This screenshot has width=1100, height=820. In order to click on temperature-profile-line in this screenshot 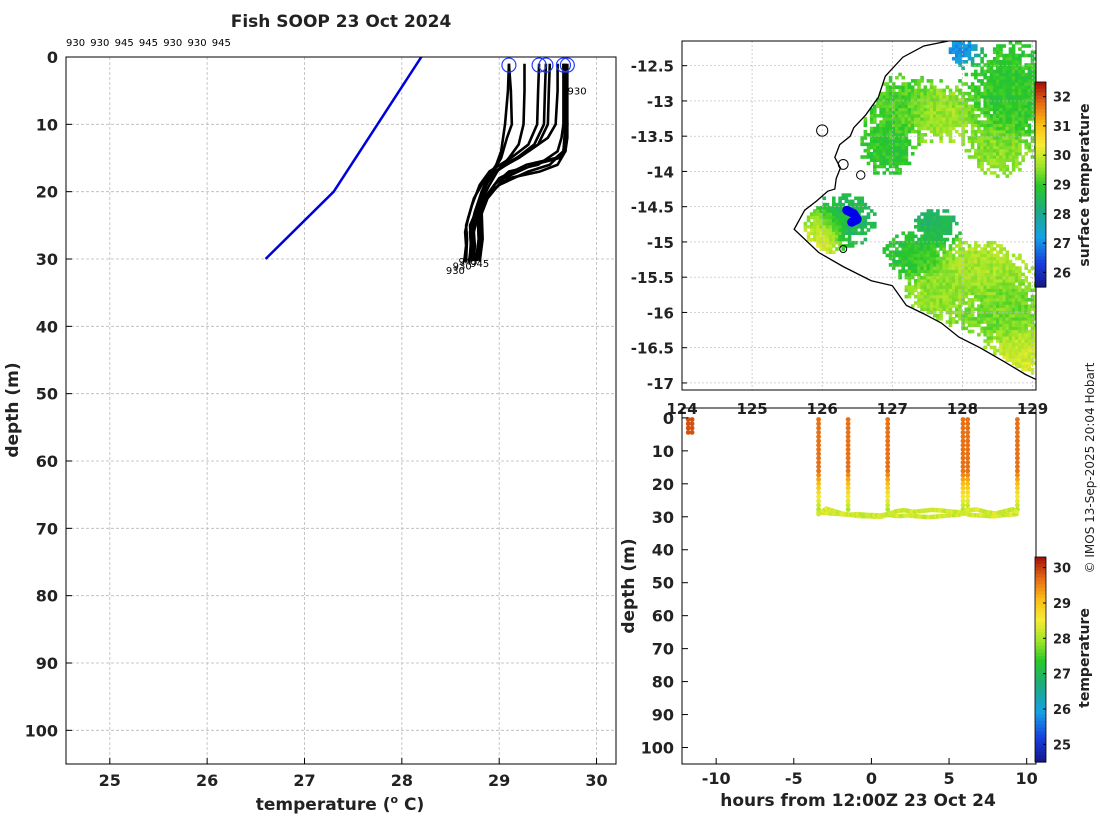, I will do `click(497, 162)`.